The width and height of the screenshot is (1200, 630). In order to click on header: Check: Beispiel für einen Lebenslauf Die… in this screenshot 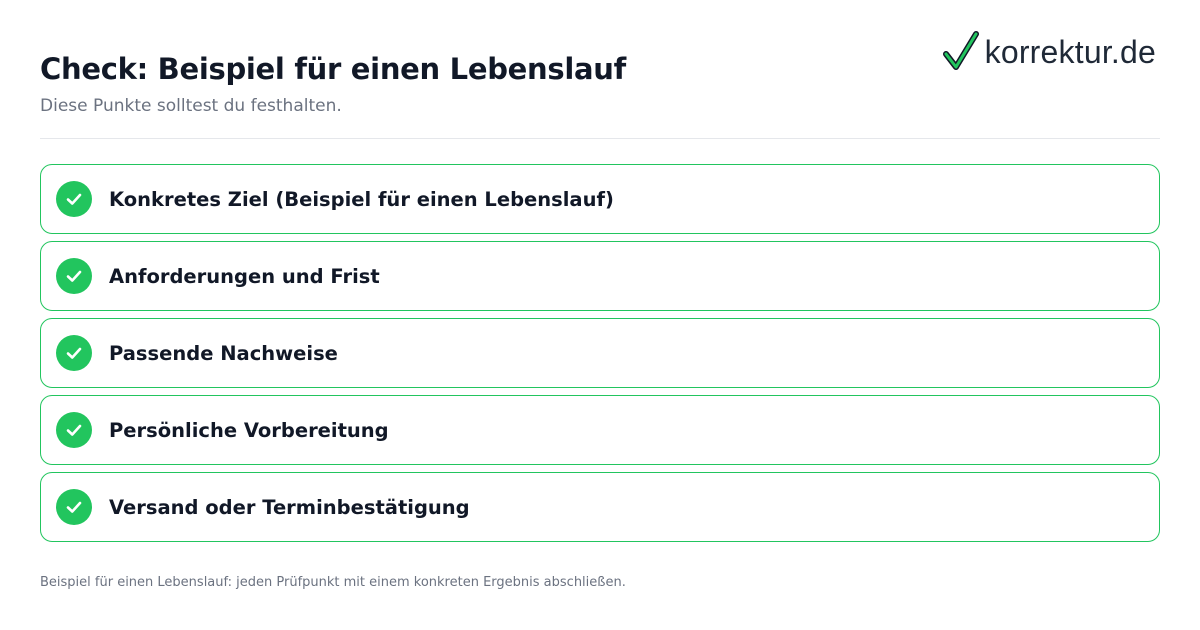, I will do `click(600, 95)`.